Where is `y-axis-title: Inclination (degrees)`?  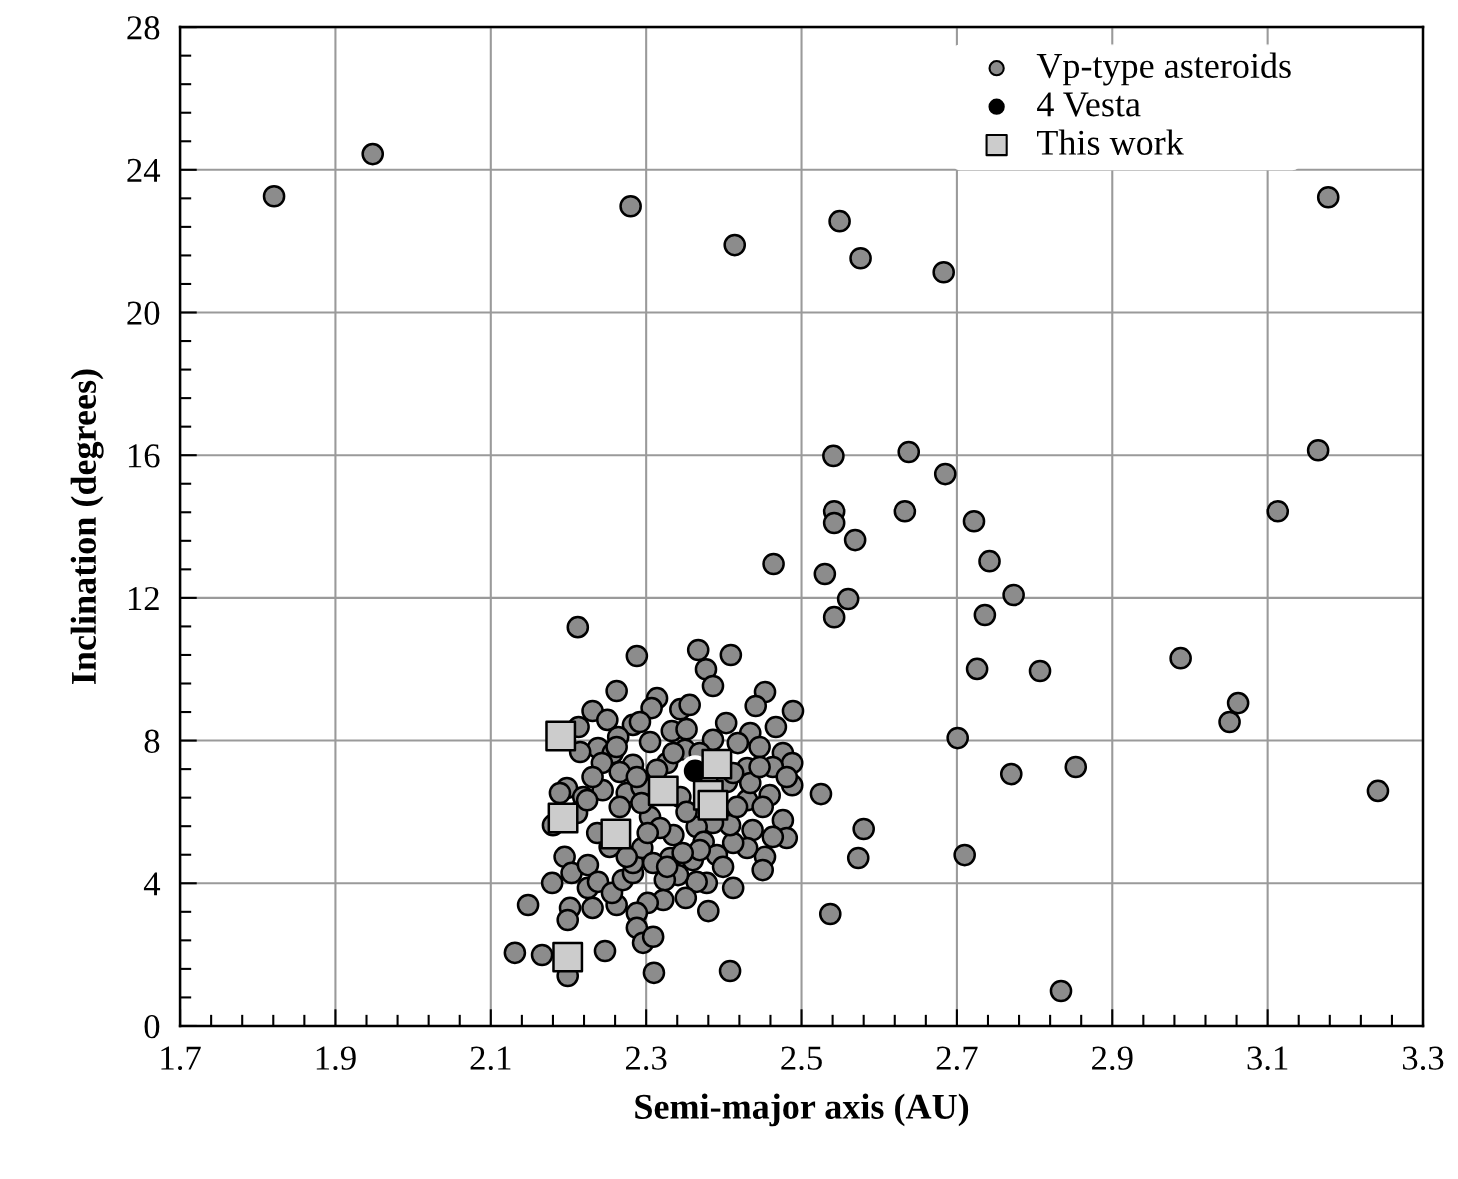 y-axis-title: Inclination (degrees) is located at coordinates (87, 526).